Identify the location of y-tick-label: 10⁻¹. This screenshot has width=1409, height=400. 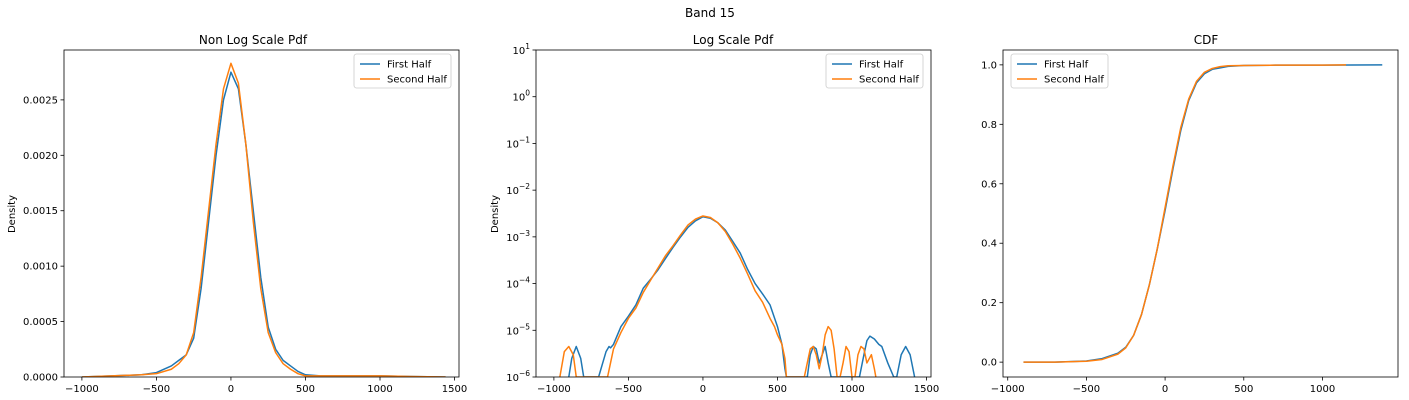
(518, 142).